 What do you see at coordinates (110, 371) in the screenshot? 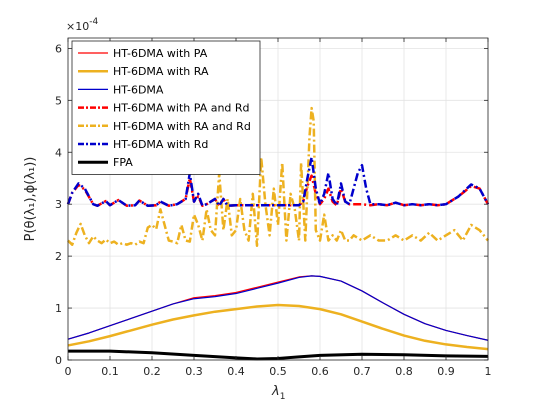
I see `x-tick-label: 0.1` at bounding box center [110, 371].